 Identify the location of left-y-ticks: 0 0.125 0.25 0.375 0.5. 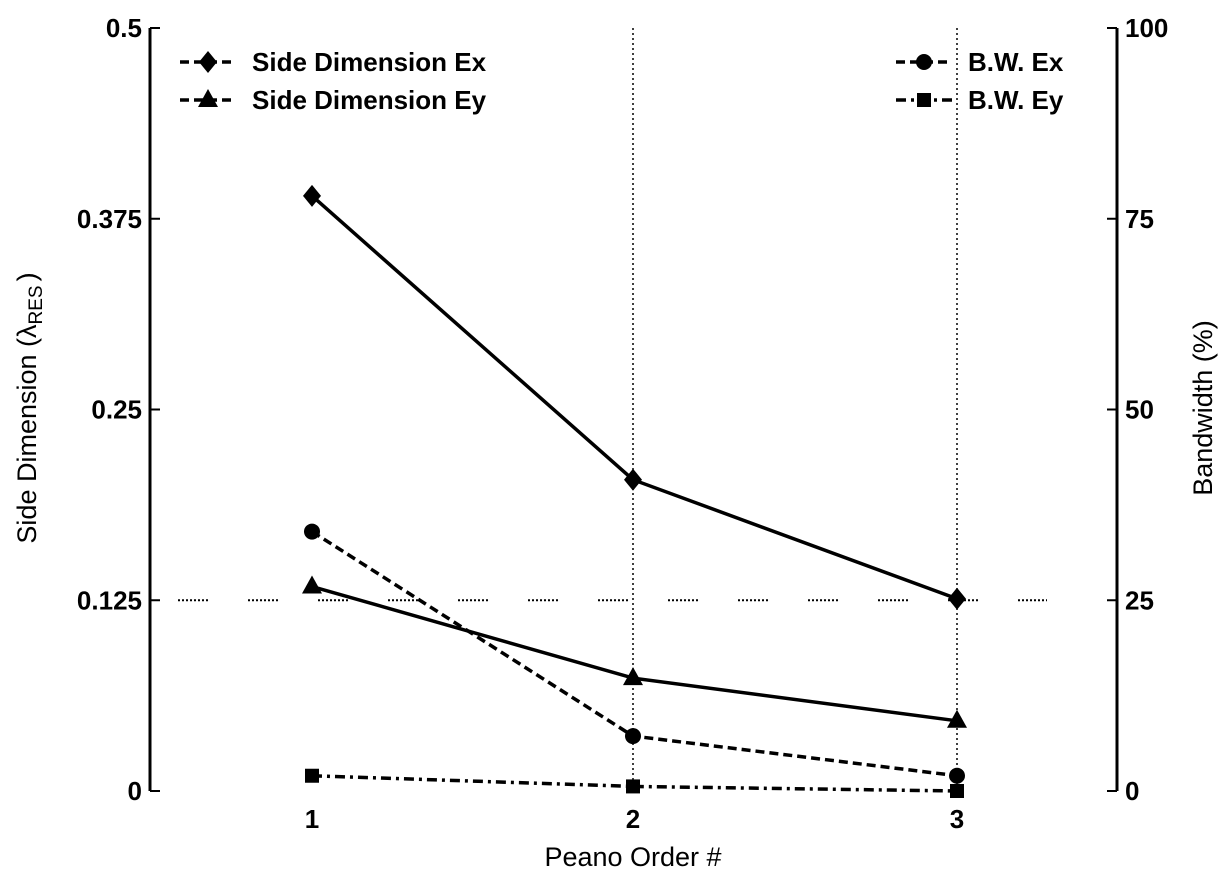
(118, 409).